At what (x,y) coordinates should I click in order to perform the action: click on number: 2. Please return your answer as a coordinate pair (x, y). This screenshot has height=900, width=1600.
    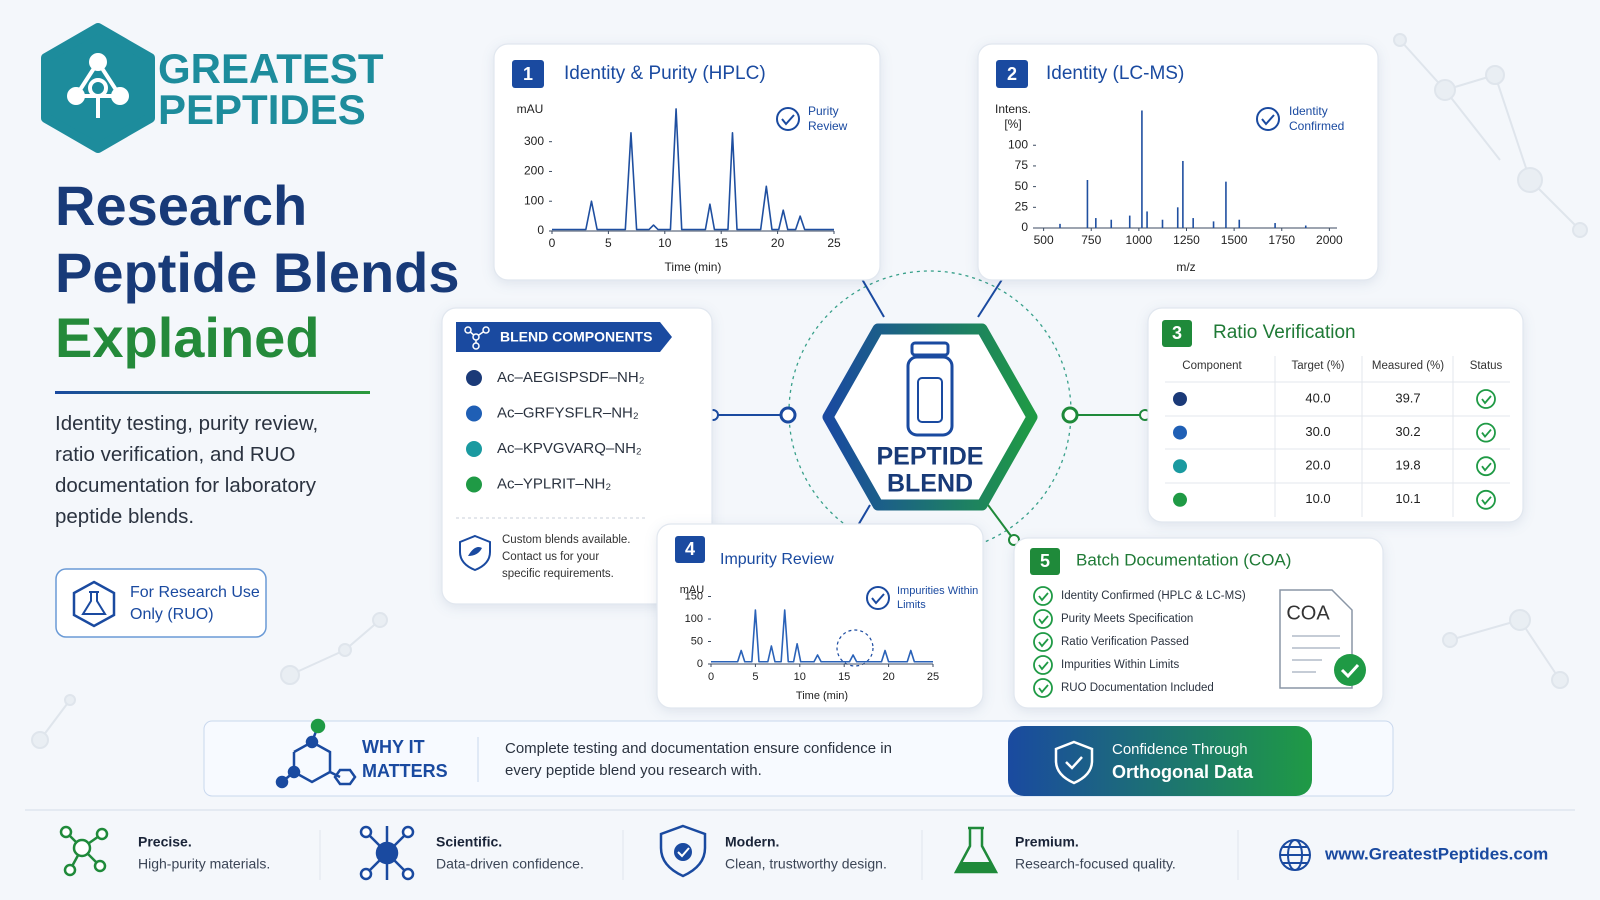
    Looking at the image, I should click on (1012, 74).